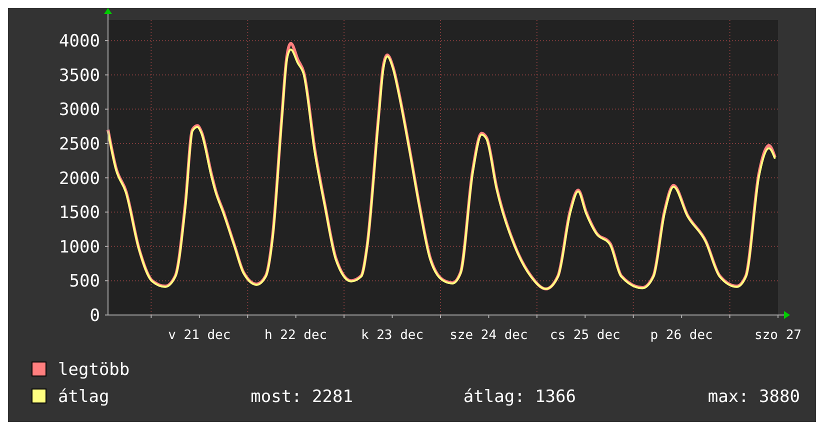  I want to click on y-tick-label: 4000, so click(79, 42).